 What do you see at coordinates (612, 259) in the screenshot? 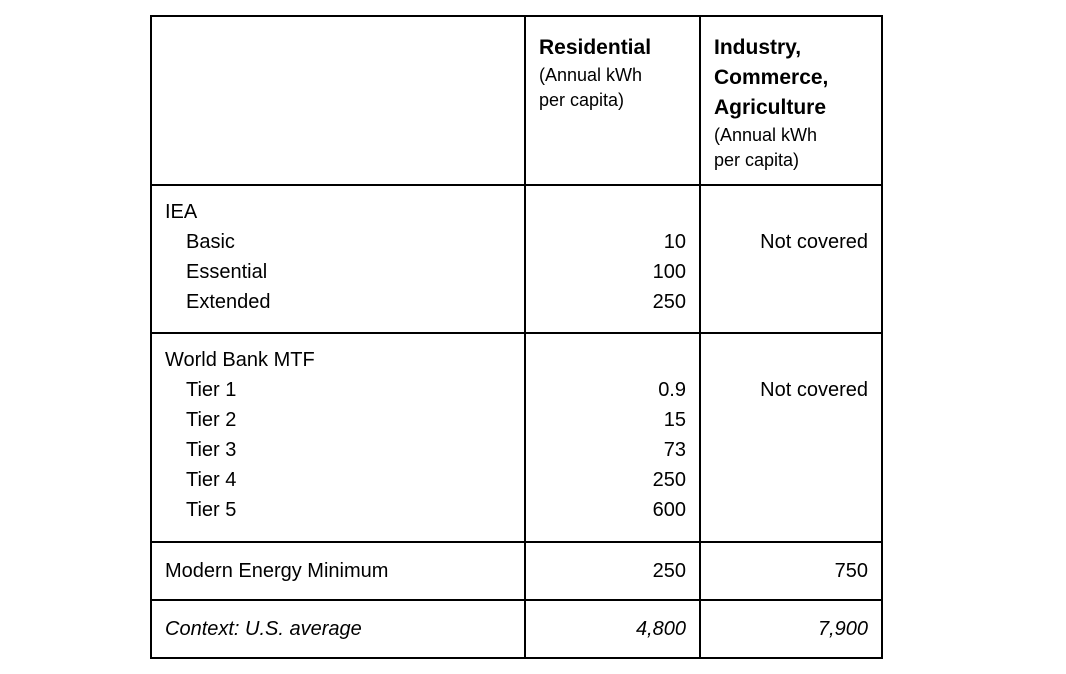
I see `iea-residential-values-cell: 10 100 250` at bounding box center [612, 259].